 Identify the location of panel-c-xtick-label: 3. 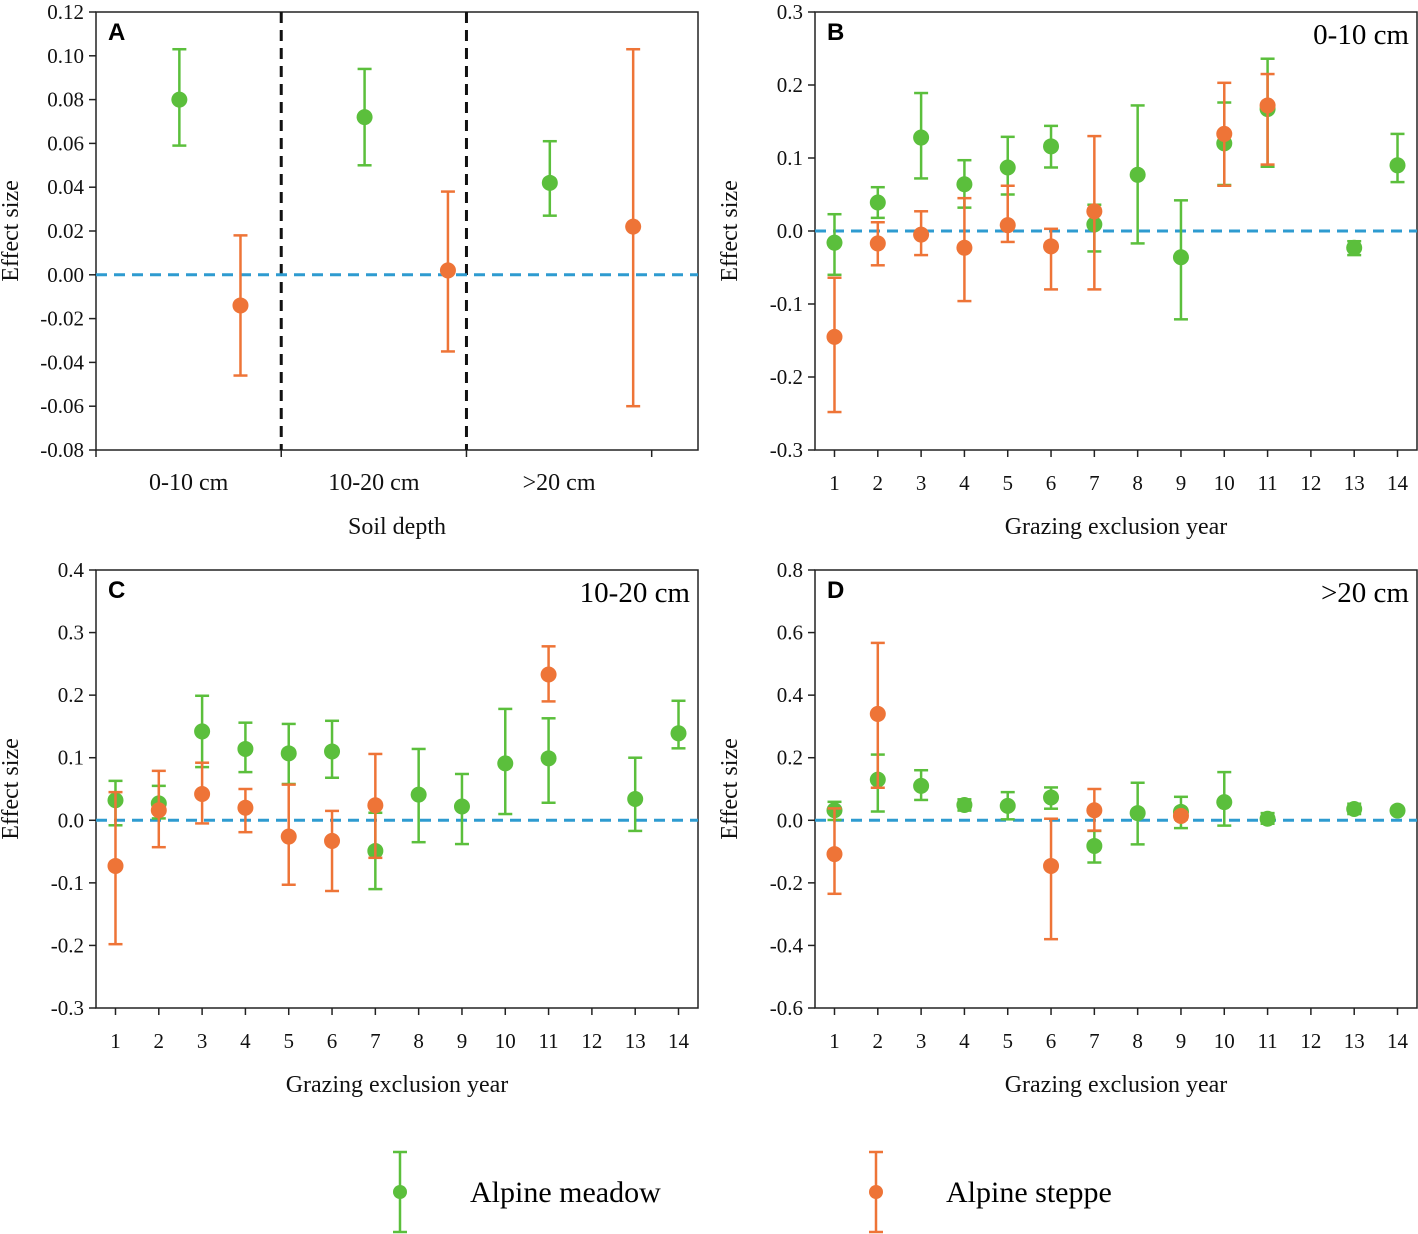
(202, 1041).